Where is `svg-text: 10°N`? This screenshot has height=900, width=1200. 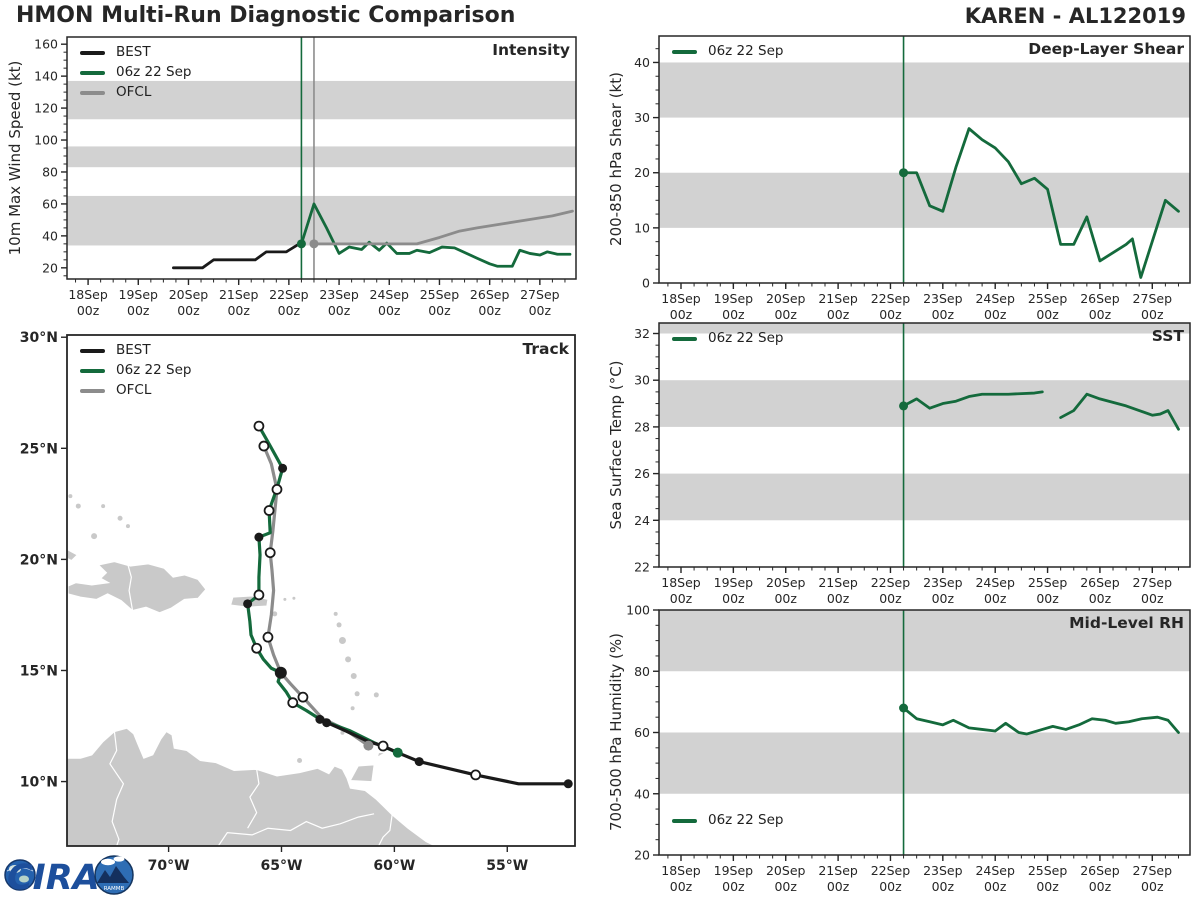
svg-text: 10°N is located at coordinates (39, 783).